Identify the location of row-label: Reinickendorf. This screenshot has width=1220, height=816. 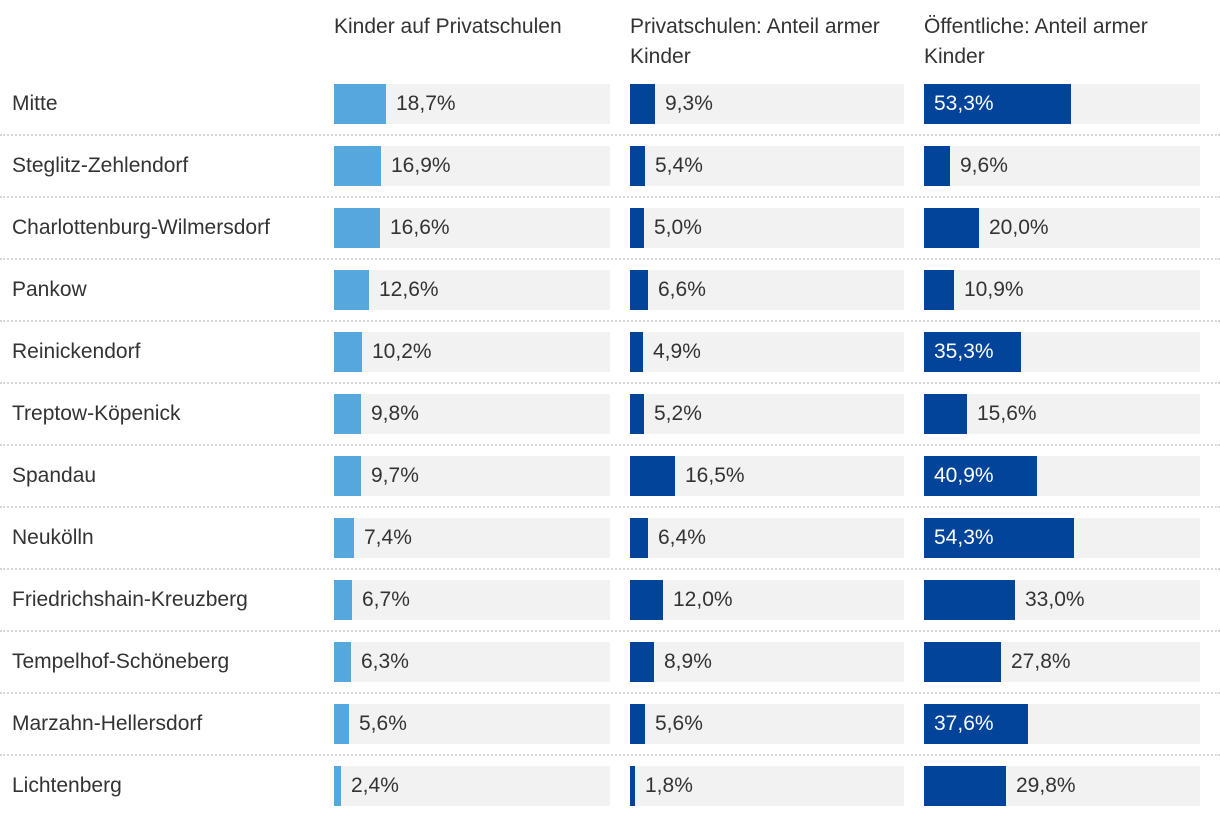
(76, 351).